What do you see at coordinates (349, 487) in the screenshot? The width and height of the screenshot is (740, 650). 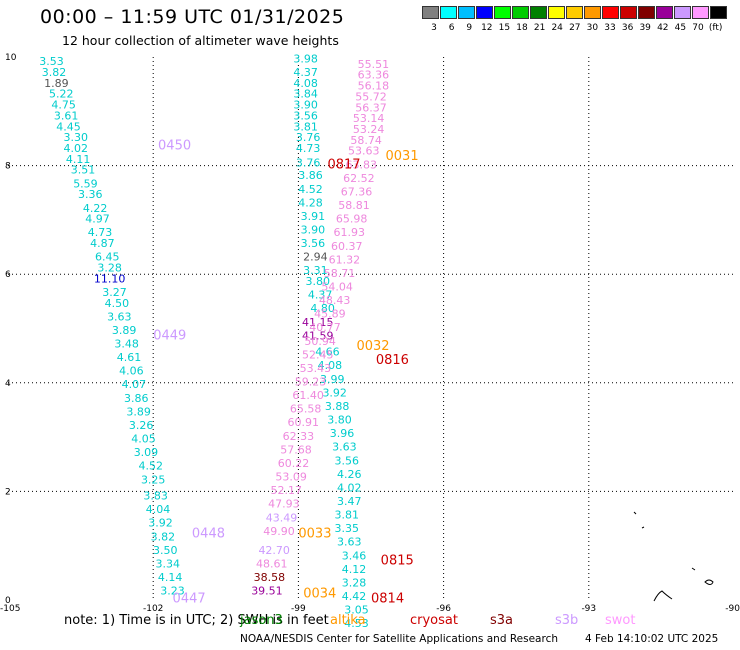 I see `wave-height-value: 4.02` at bounding box center [349, 487].